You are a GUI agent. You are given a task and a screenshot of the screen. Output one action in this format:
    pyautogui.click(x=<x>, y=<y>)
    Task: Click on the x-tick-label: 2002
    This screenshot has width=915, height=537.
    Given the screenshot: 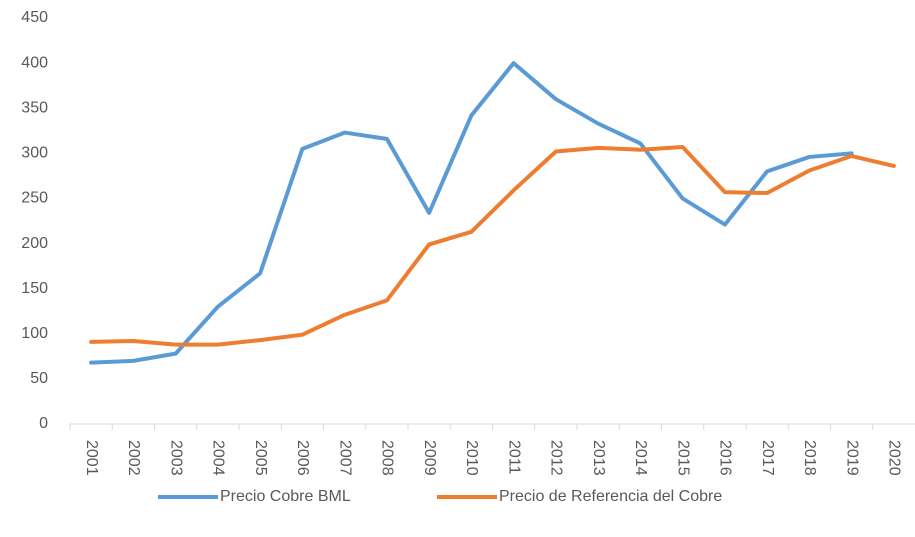 What is the action you would take?
    pyautogui.click(x=133, y=458)
    